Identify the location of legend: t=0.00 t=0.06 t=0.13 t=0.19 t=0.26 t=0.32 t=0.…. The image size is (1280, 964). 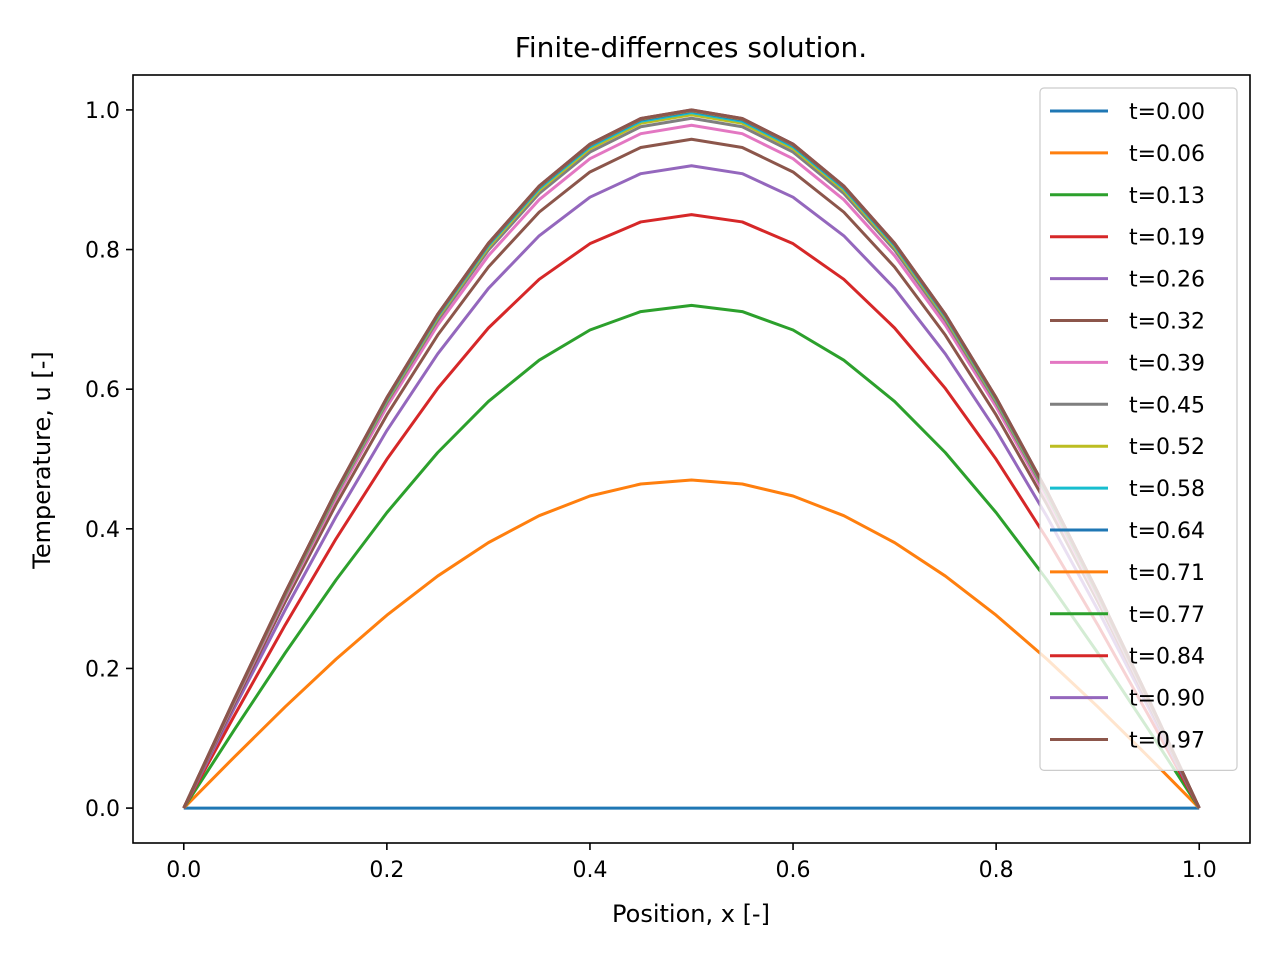
(1138, 429).